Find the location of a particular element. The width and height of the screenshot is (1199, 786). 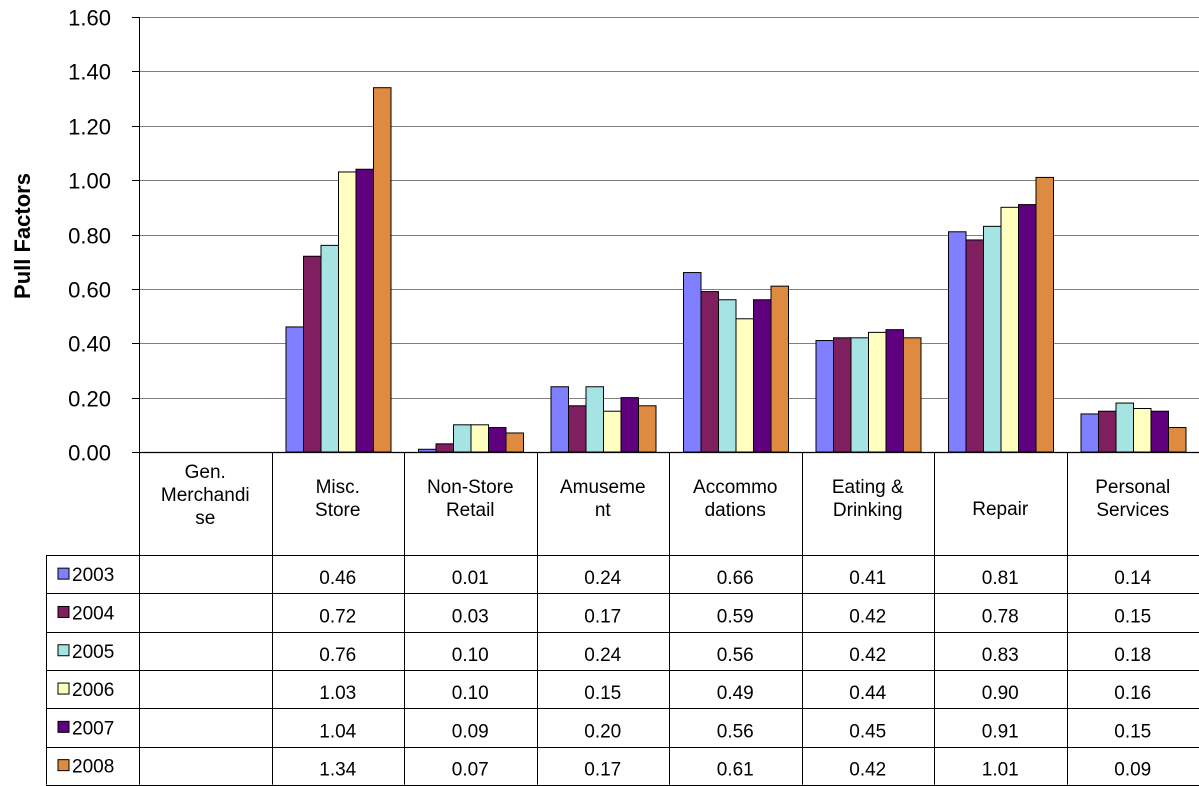

category-label-line: Repair is located at coordinates (1000, 509).